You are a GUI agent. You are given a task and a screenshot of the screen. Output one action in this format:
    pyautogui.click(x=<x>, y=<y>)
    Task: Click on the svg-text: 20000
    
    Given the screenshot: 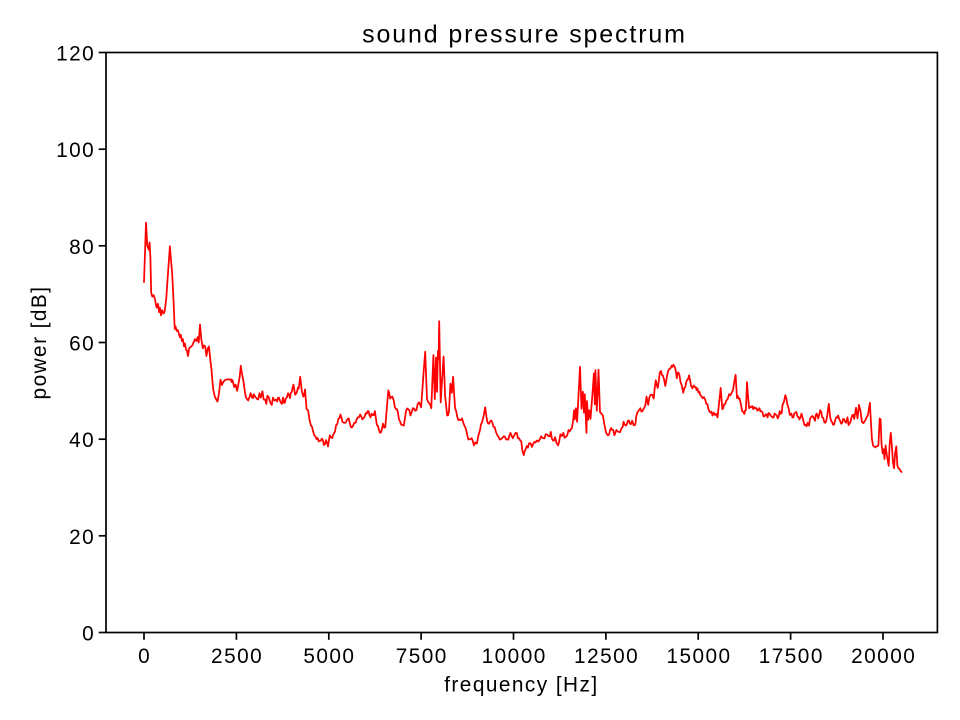 What is the action you would take?
    pyautogui.click(x=883, y=656)
    